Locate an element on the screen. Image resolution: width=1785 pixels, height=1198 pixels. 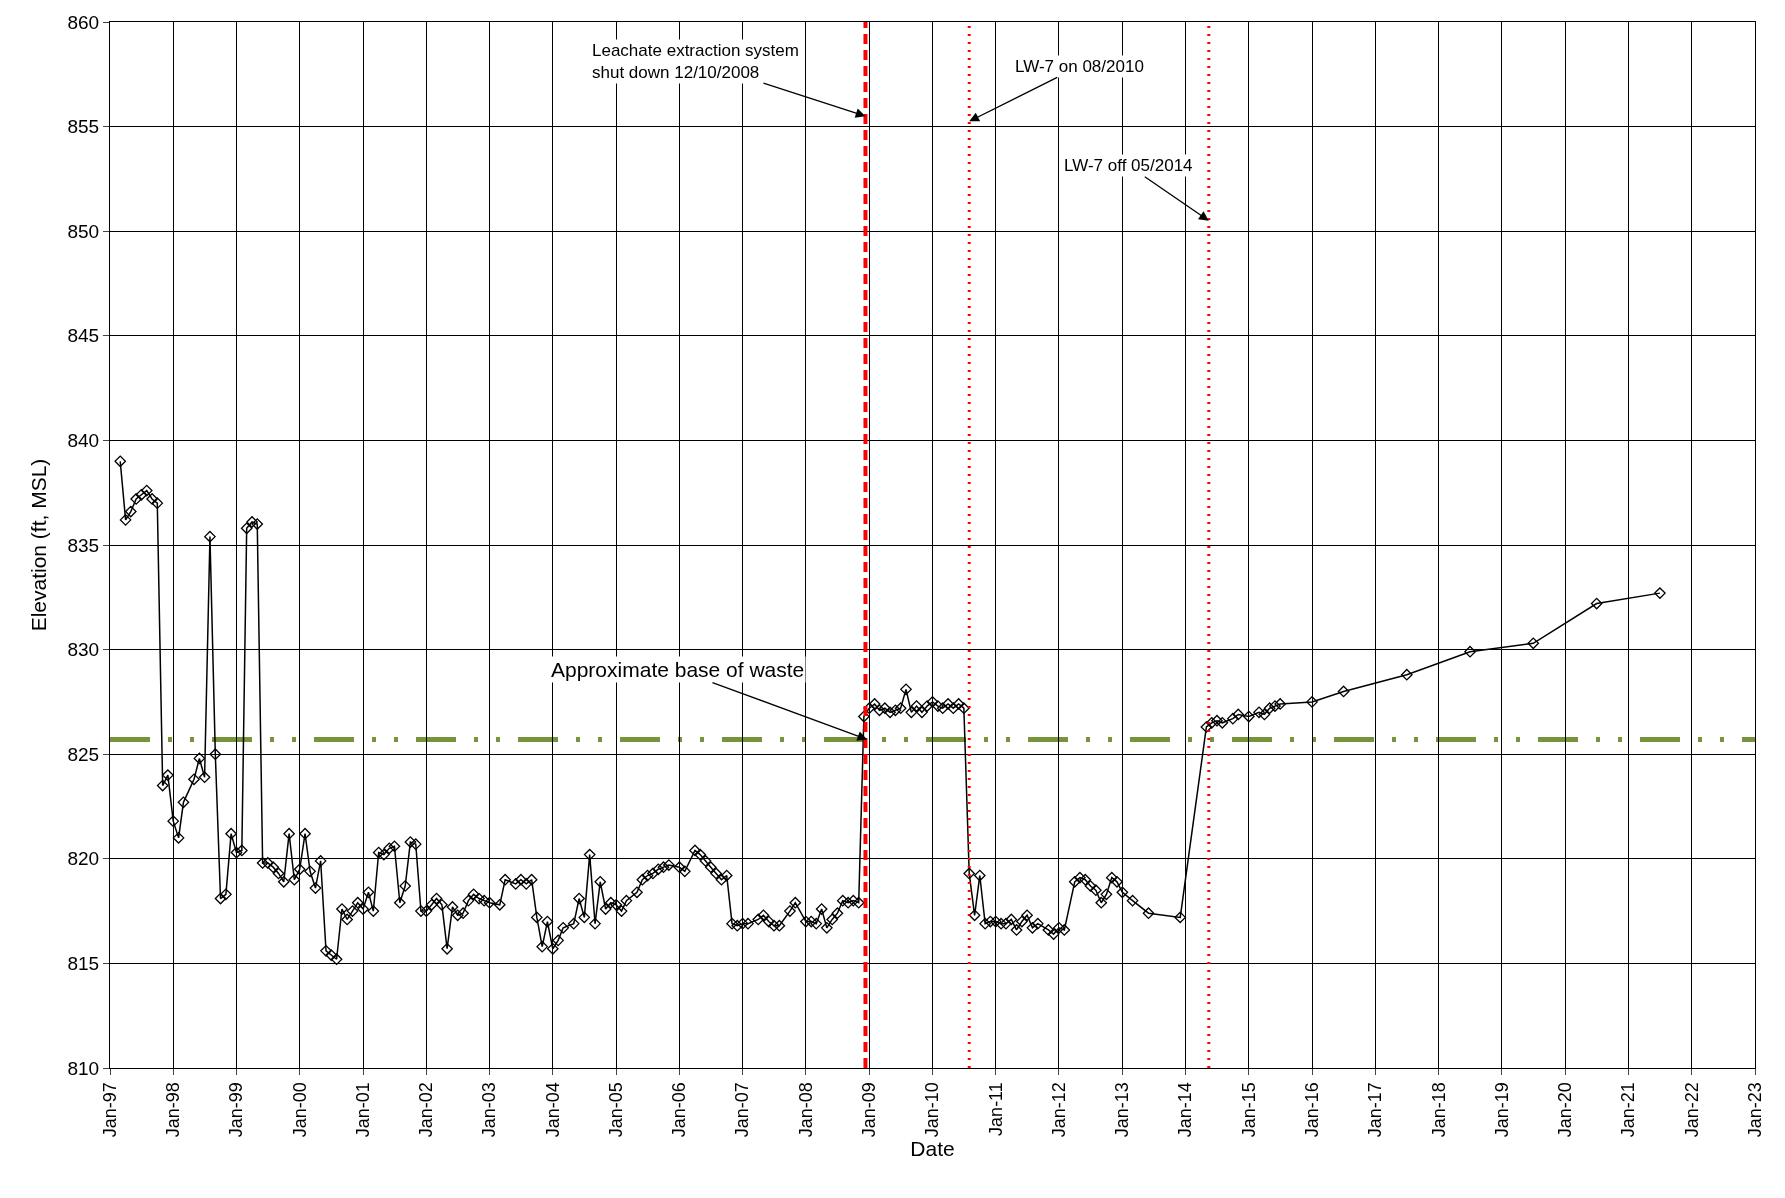
x-tick-label: Jan-20 is located at coordinates (1564, 1110).